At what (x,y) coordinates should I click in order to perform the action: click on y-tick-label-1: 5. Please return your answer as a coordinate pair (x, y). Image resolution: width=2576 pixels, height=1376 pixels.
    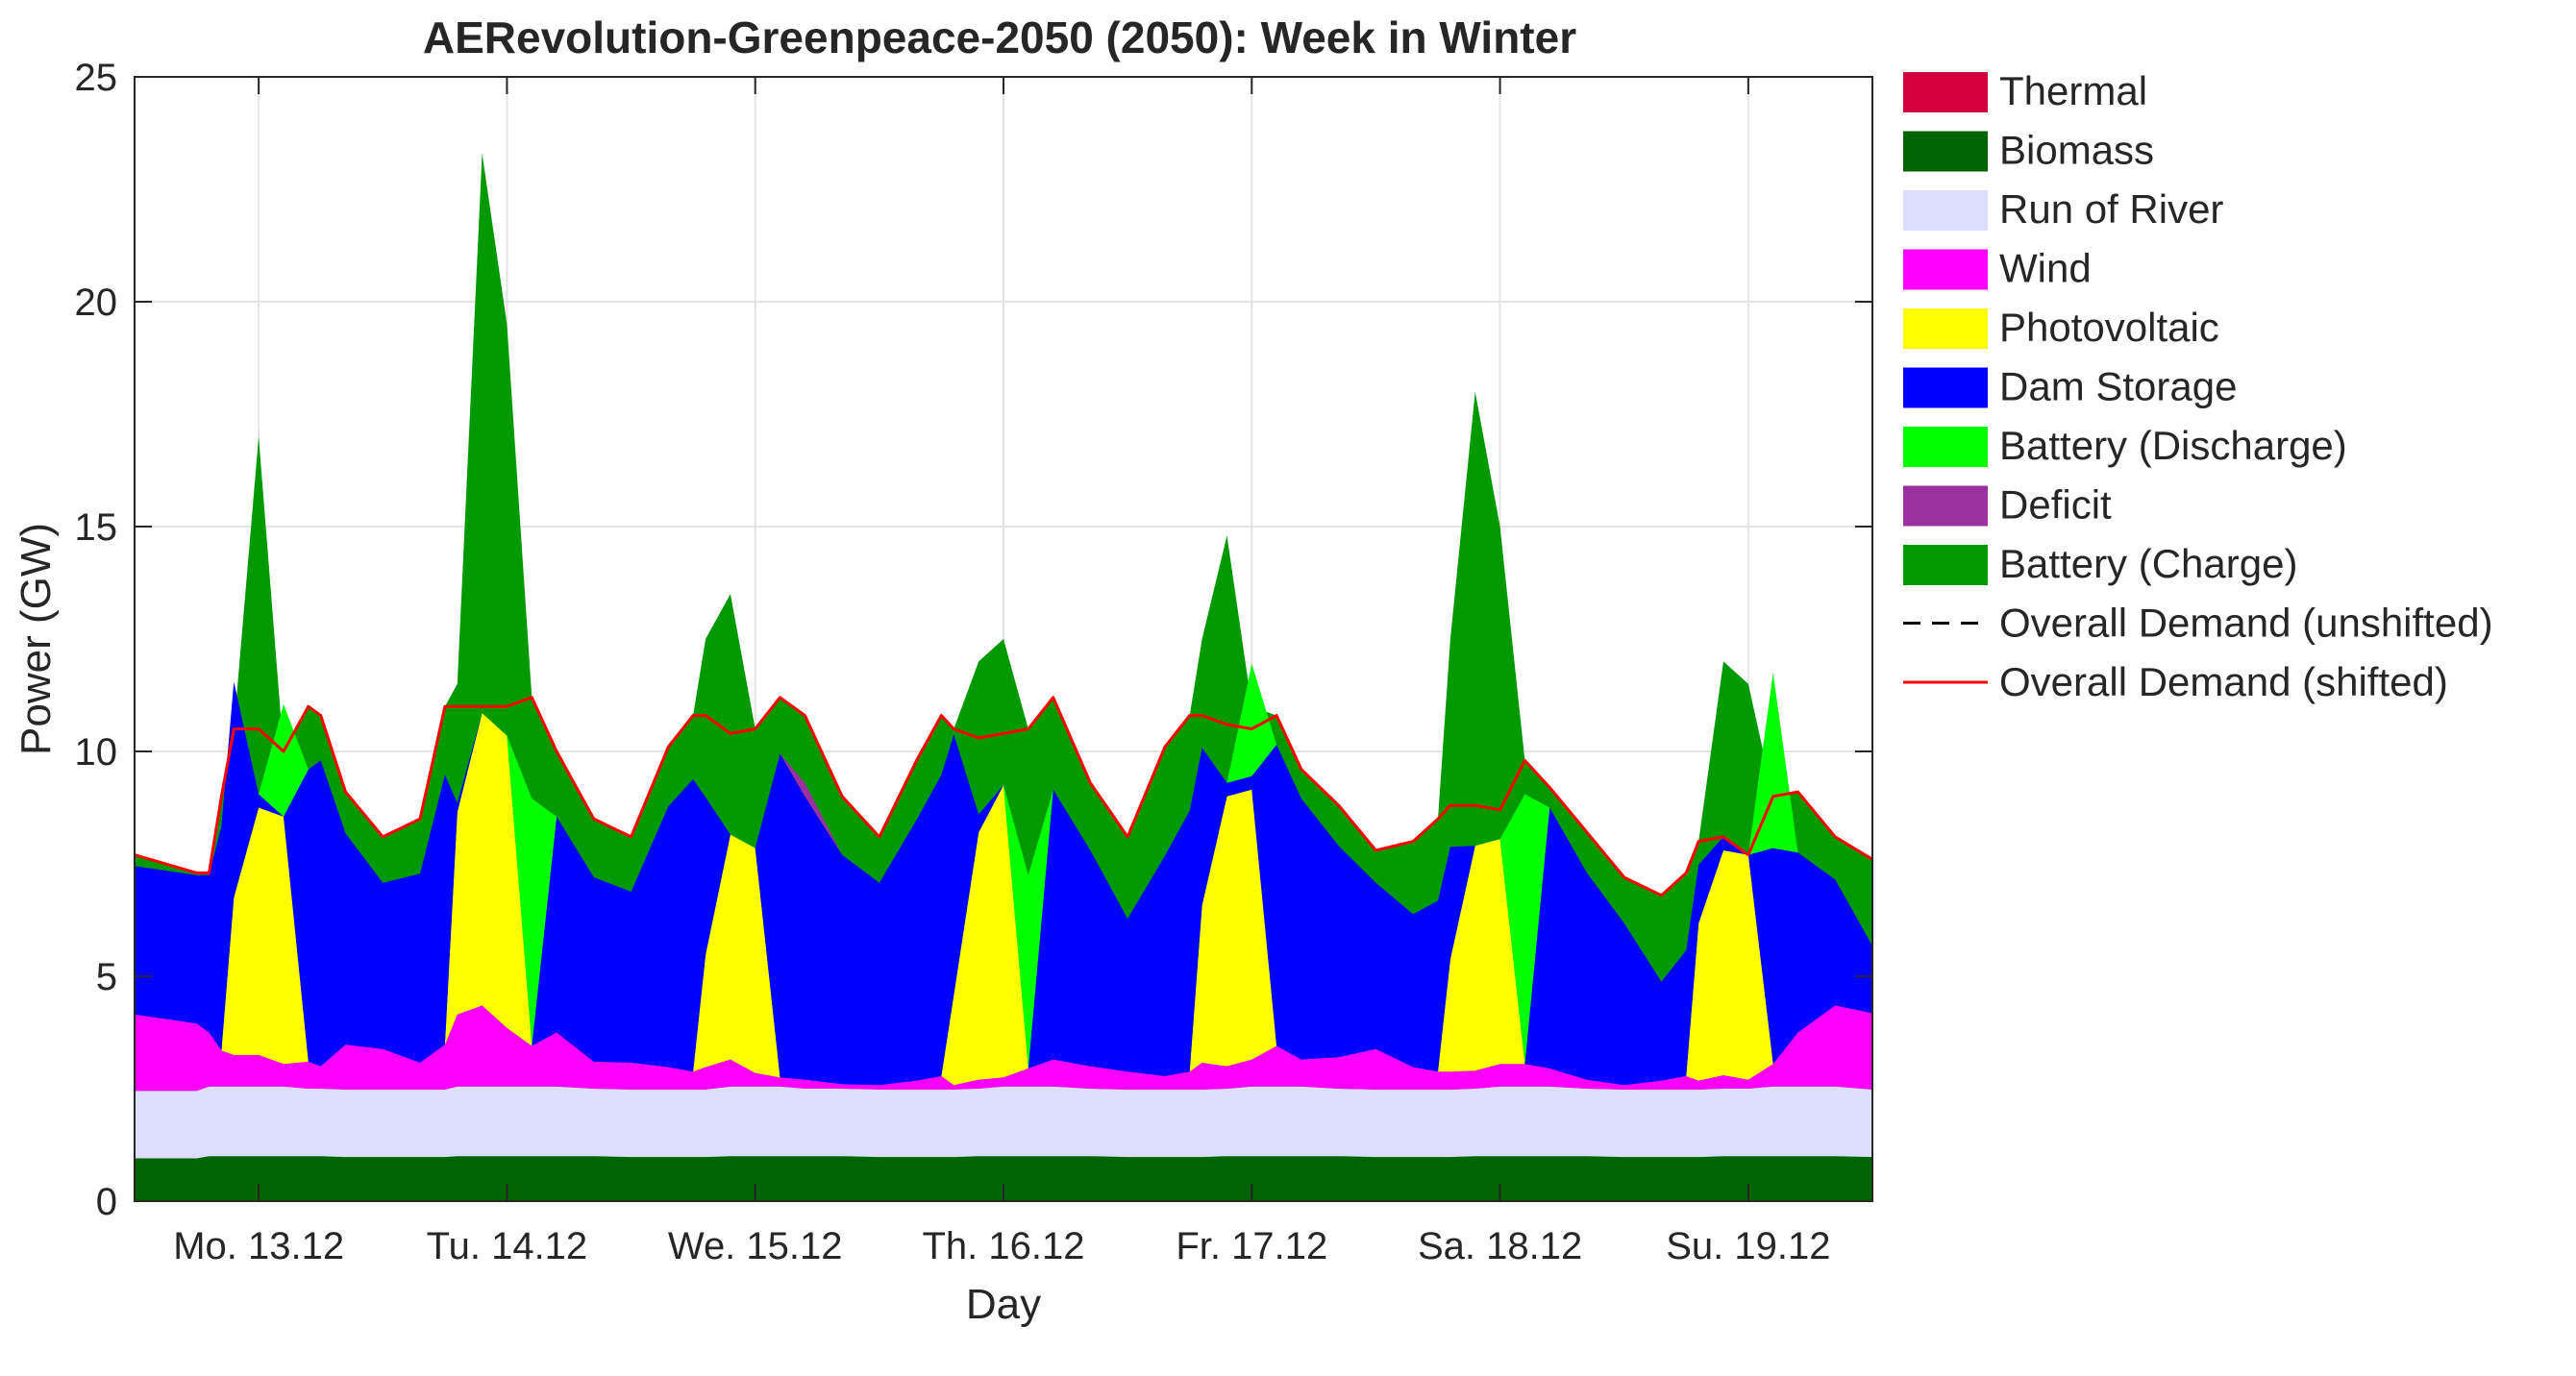
    Looking at the image, I should click on (106, 977).